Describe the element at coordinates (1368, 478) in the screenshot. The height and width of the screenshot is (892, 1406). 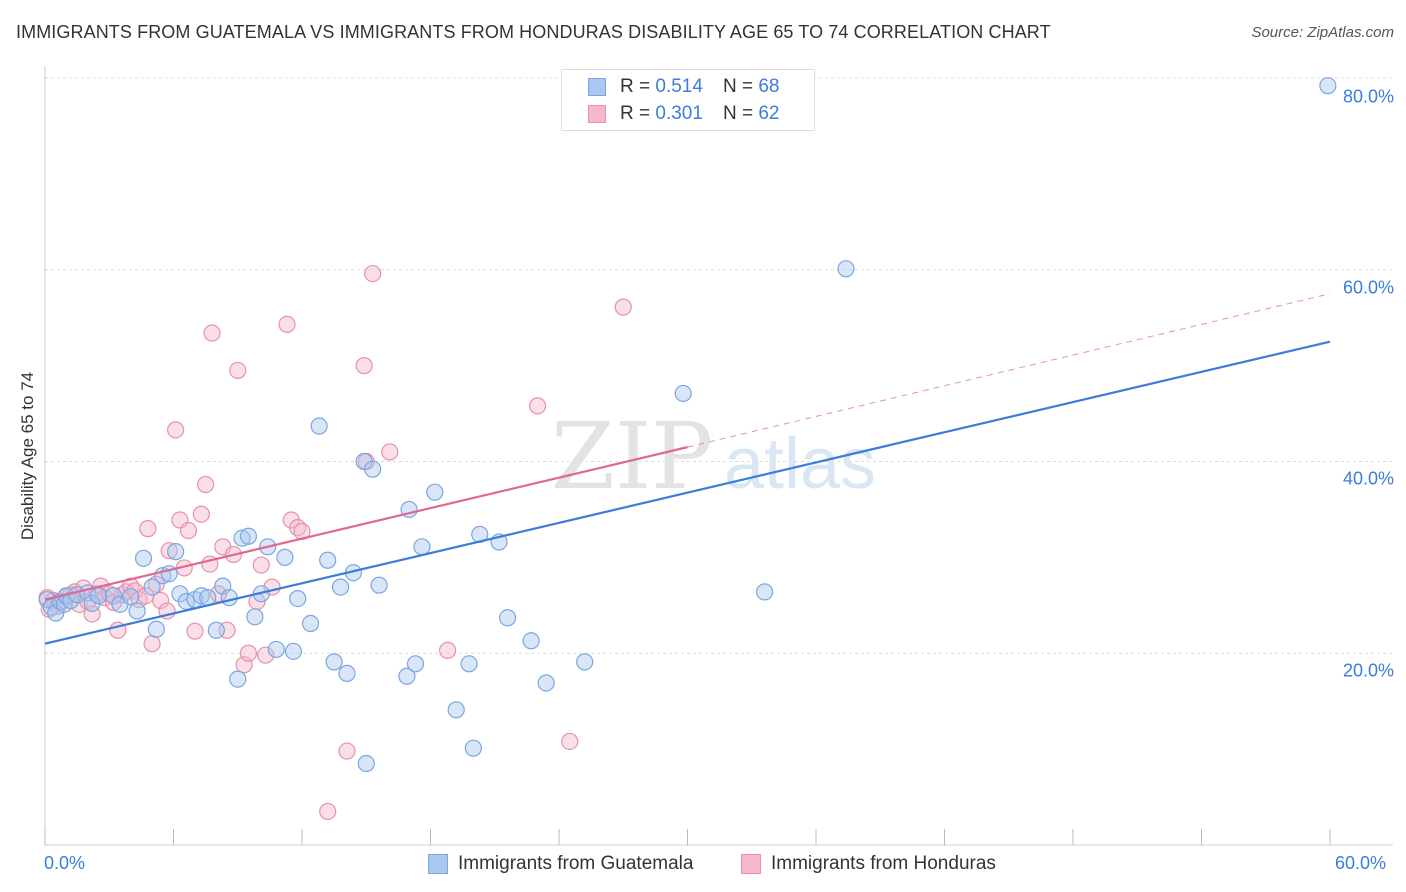
I see `y-tick-label-40: 40.0%` at that location.